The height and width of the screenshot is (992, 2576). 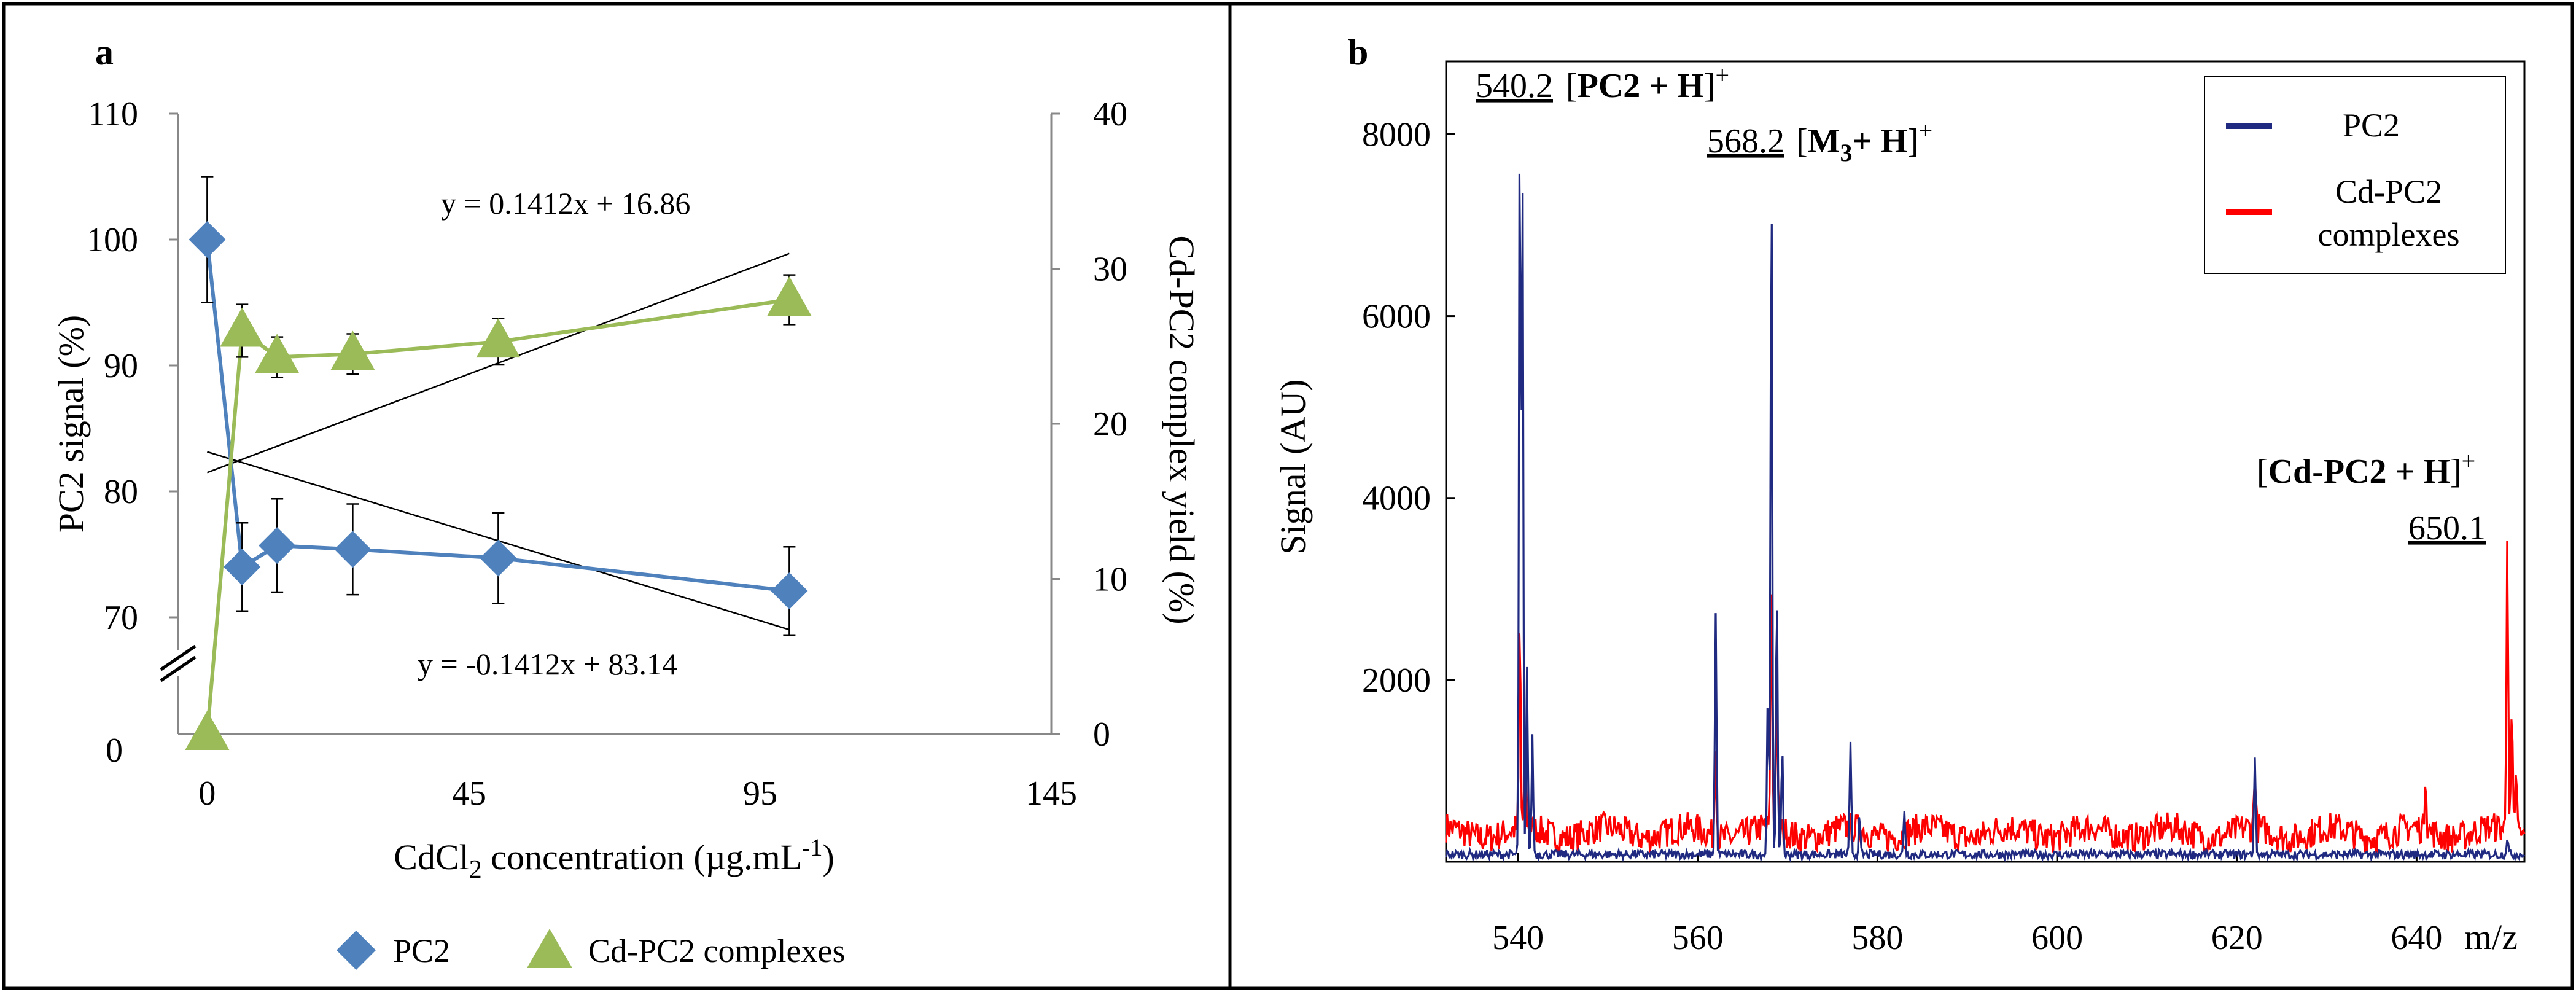 I want to click on trendline-label-up: y = 0.1412x + 16.86, so click(x=565, y=203).